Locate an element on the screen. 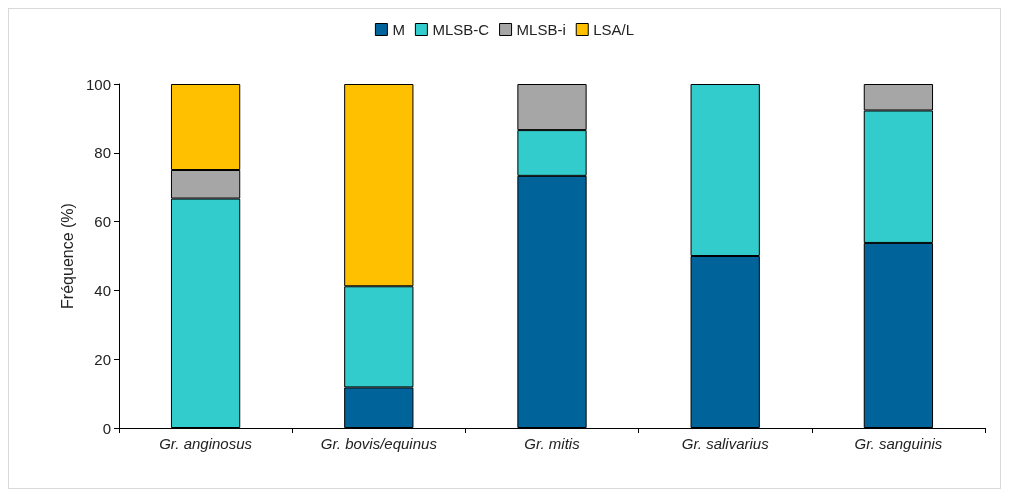  y-axis-title: Fréquence (%) is located at coordinates (67, 256).